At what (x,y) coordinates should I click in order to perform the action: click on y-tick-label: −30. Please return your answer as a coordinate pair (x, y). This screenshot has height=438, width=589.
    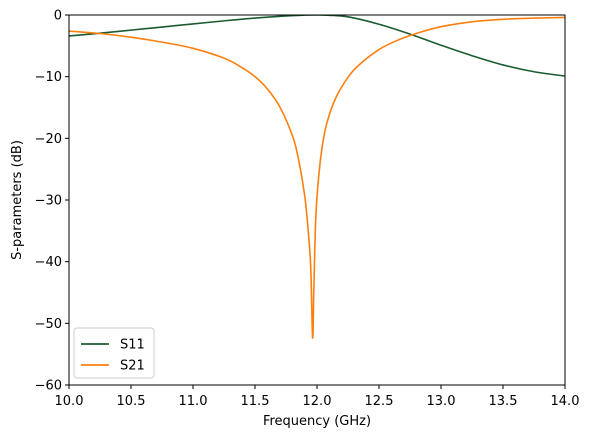
    Looking at the image, I should click on (48, 201).